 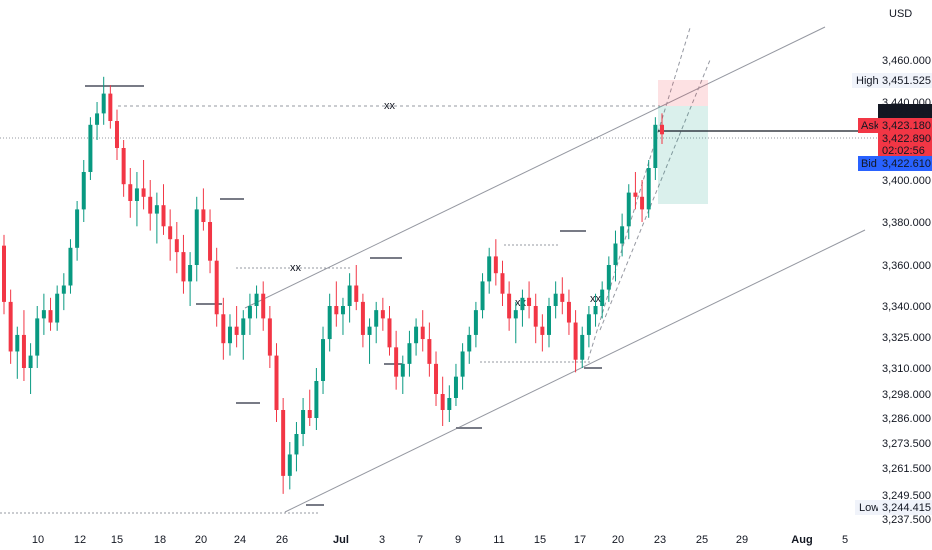 What do you see at coordinates (80, 540) in the screenshot?
I see `x-tick-label: 12` at bounding box center [80, 540].